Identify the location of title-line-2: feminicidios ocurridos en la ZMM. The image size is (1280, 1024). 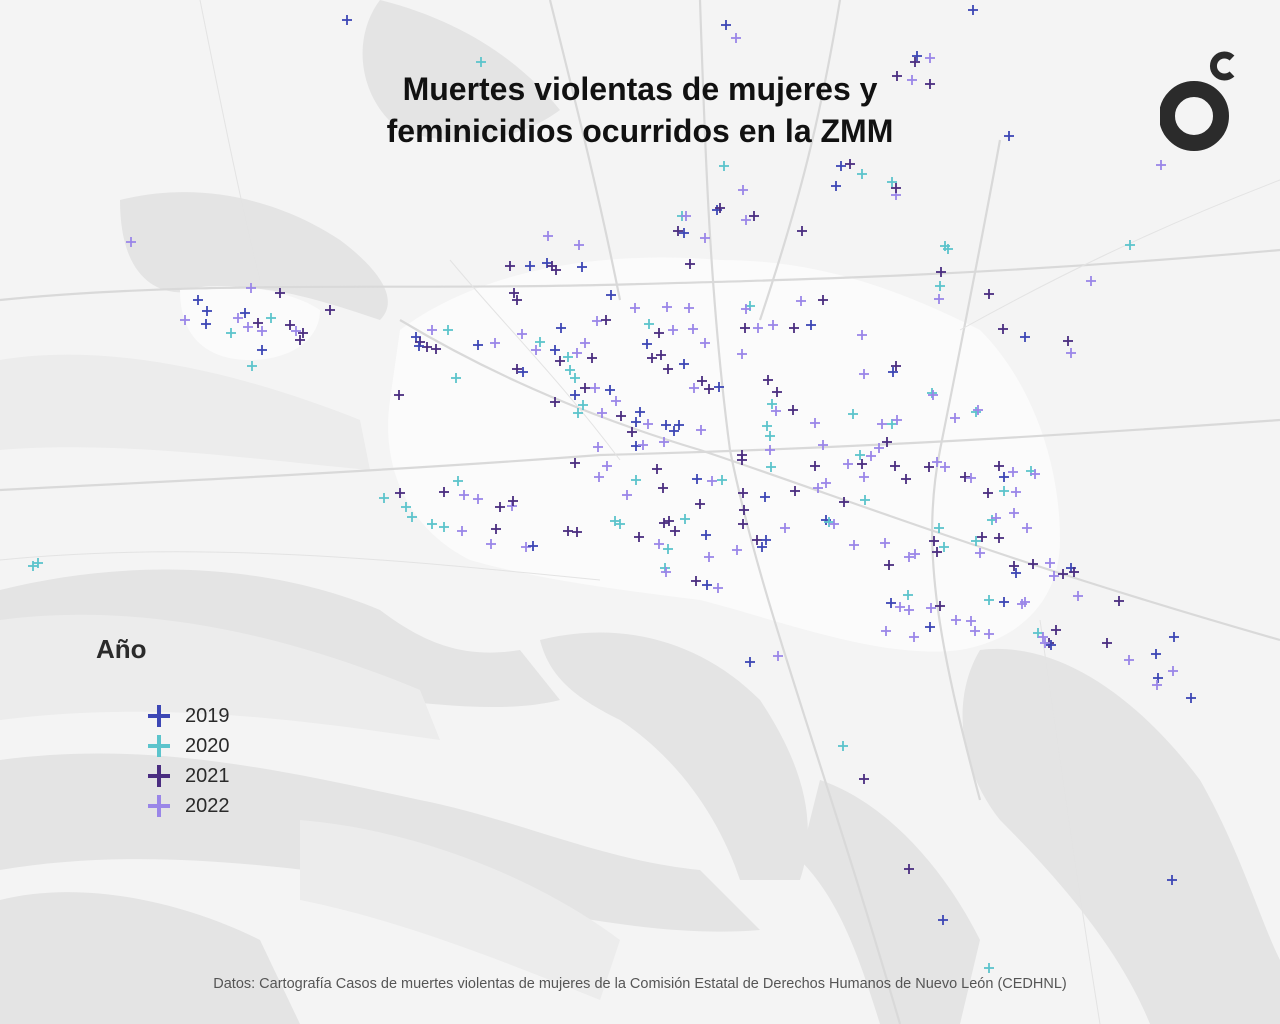
(640, 131).